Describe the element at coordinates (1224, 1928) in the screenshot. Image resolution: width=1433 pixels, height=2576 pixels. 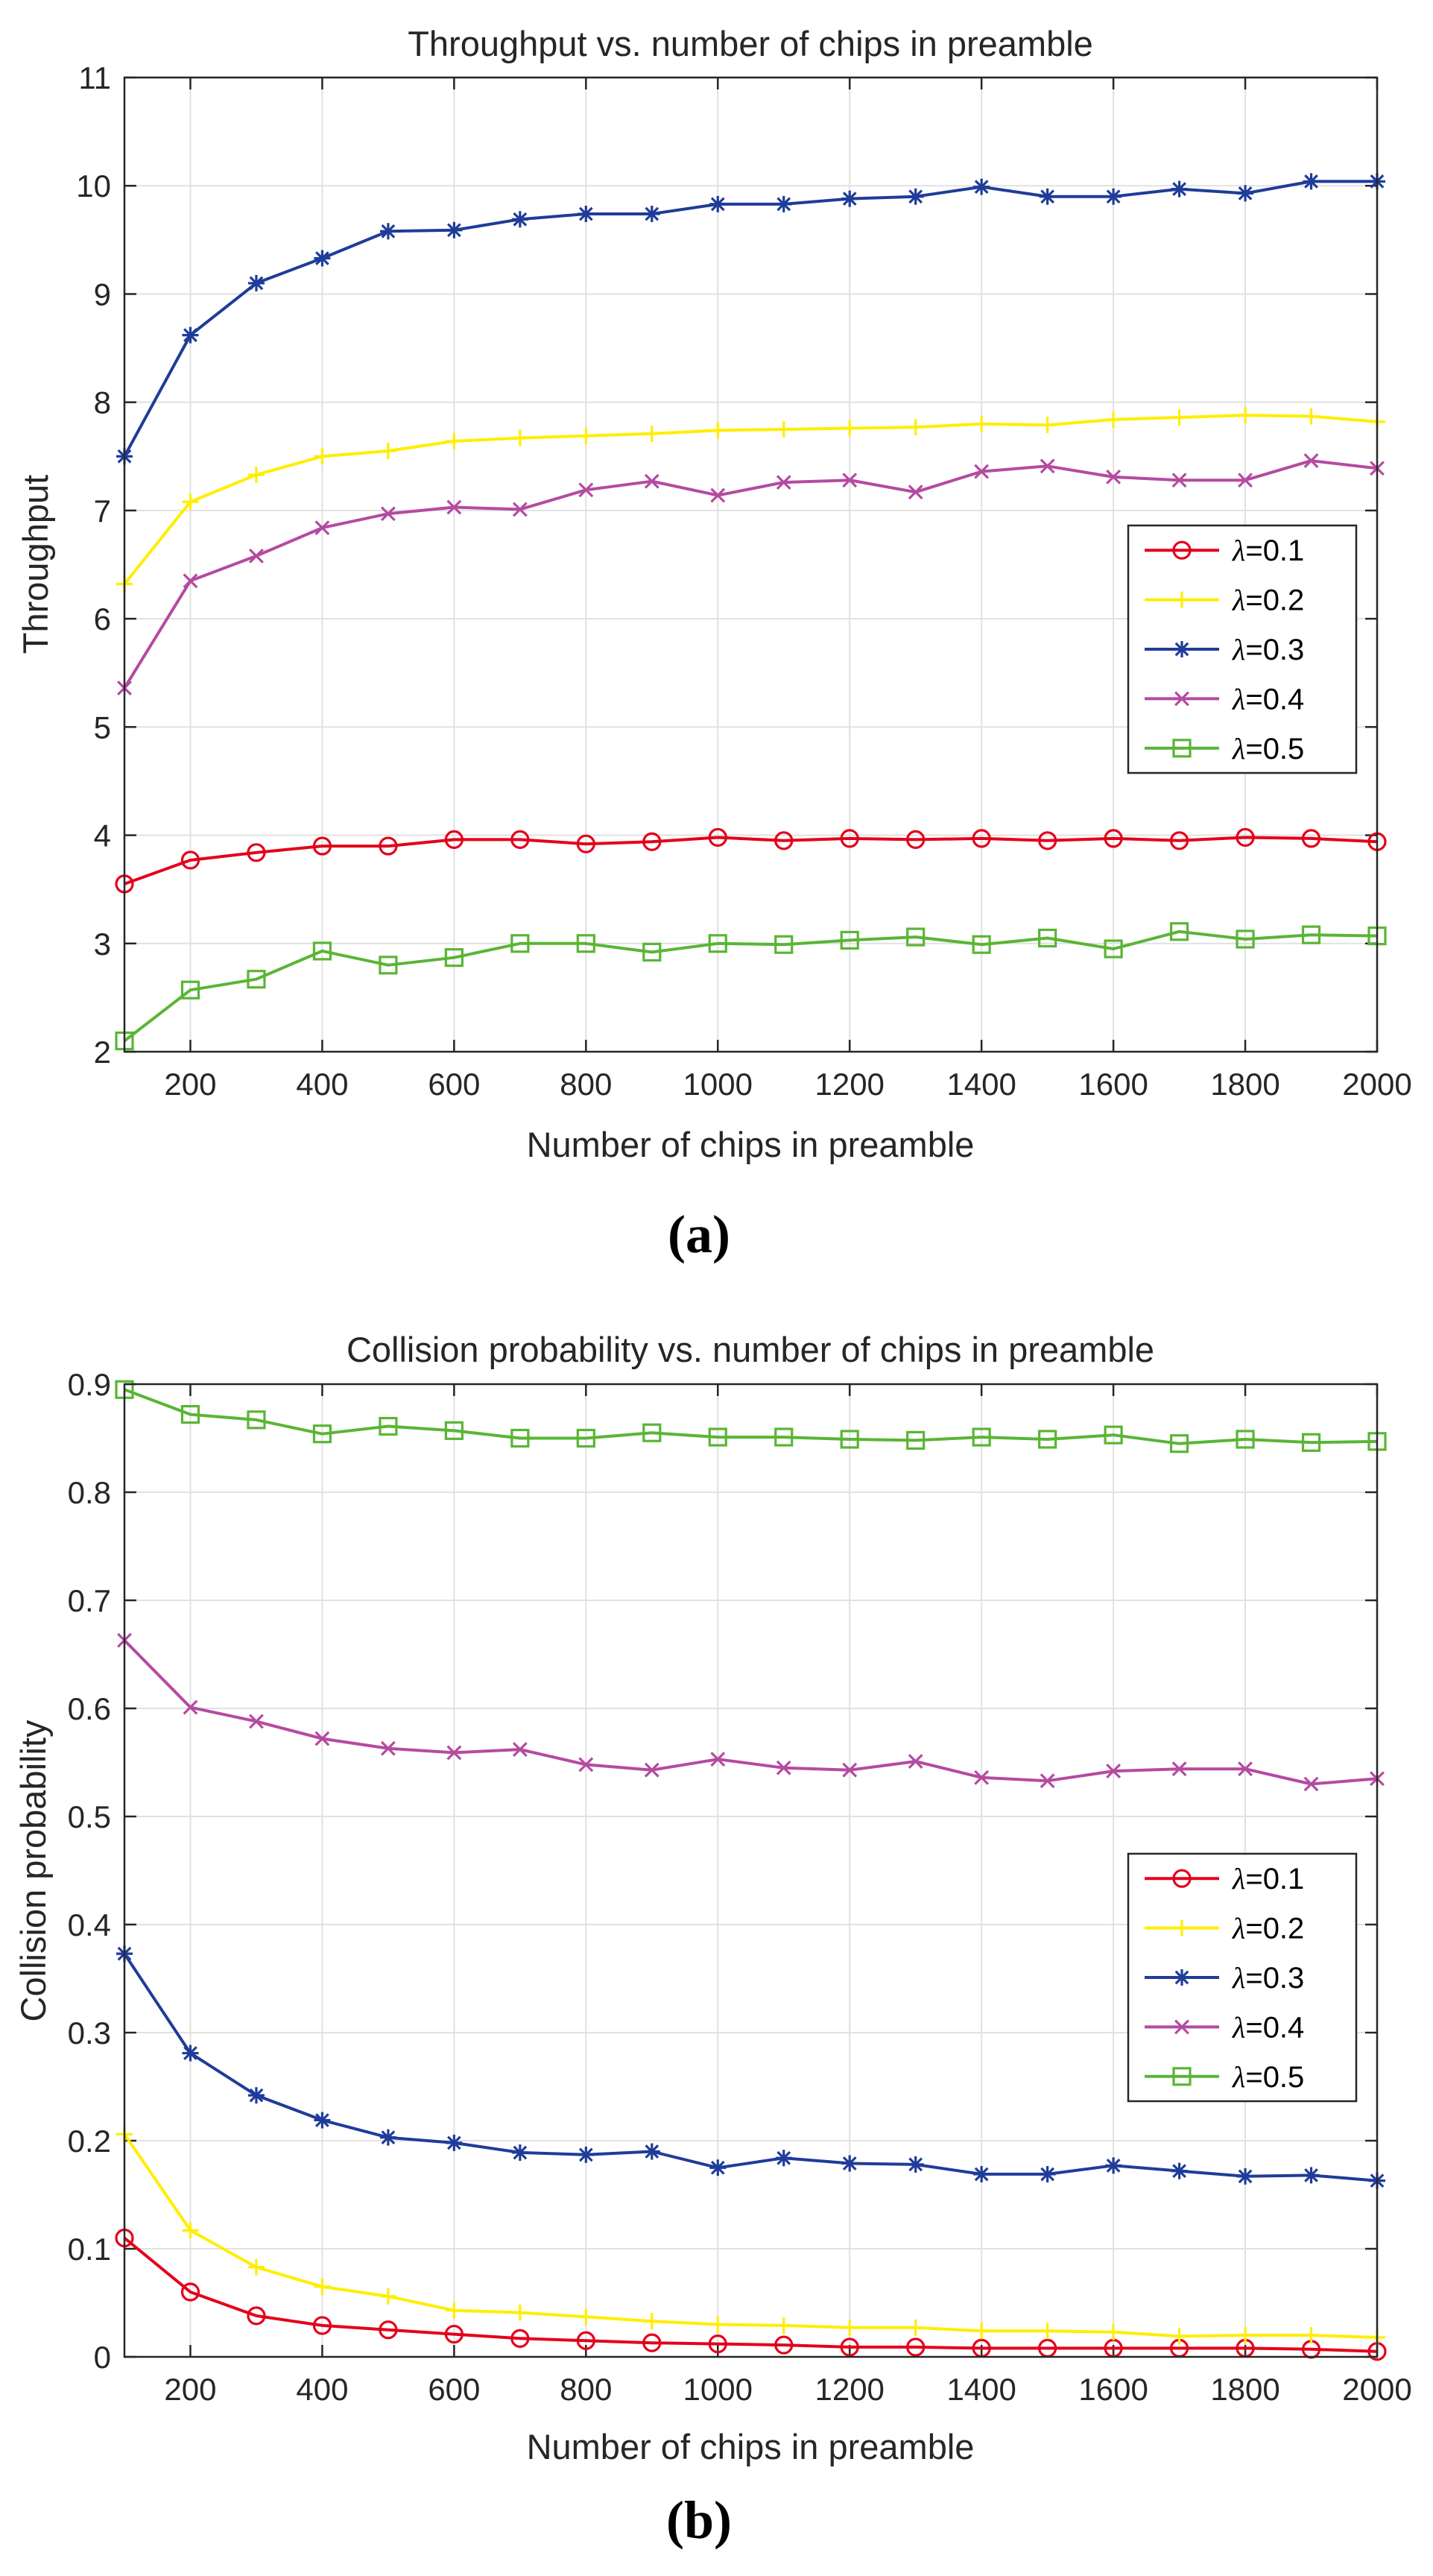
I see `legend-item: λ=0.2` at that location.